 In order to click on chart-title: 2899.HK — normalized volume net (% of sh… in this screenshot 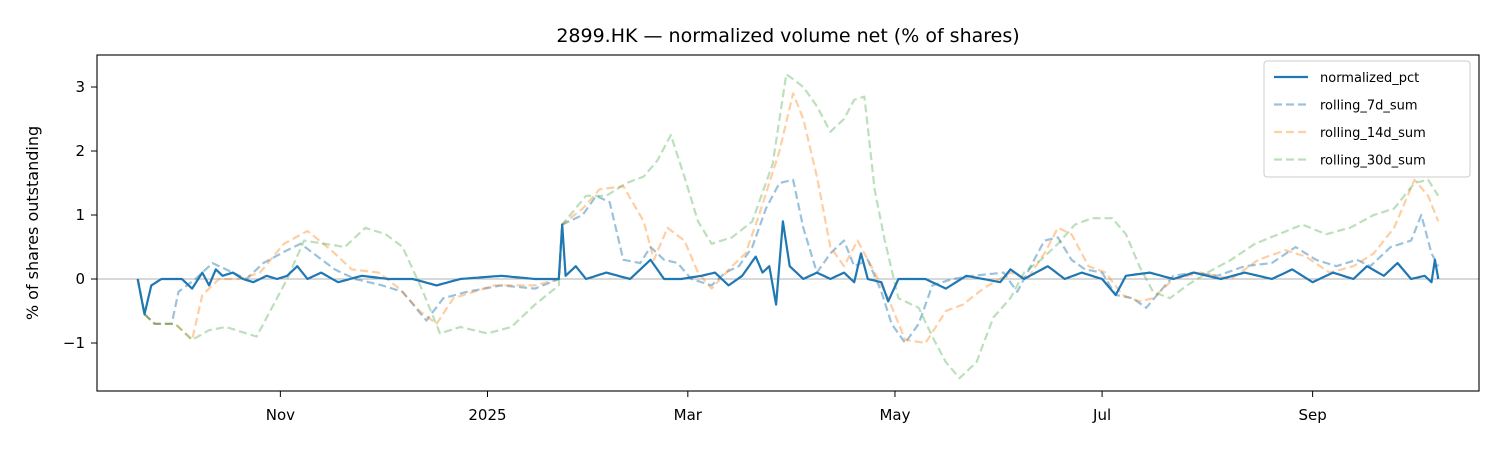, I will do `click(787, 36)`.